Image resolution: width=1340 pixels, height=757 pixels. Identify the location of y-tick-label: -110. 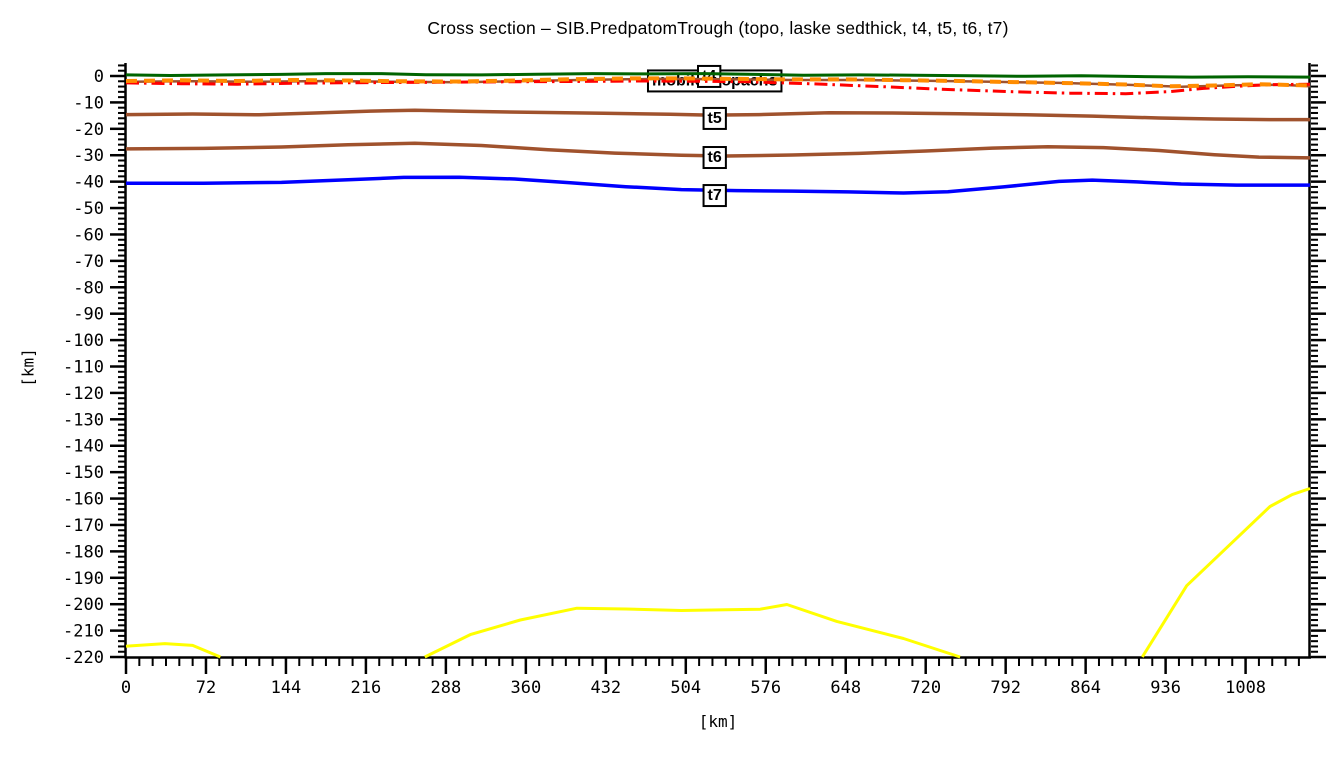
(83, 368).